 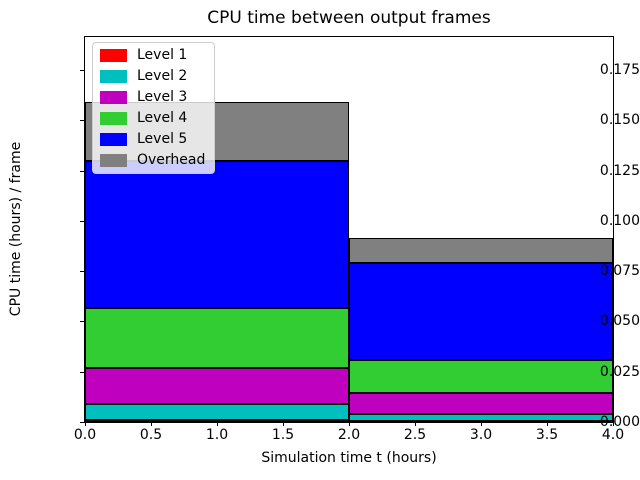 What do you see at coordinates (547, 435) in the screenshot?
I see `x-tick-label: 3.5` at bounding box center [547, 435].